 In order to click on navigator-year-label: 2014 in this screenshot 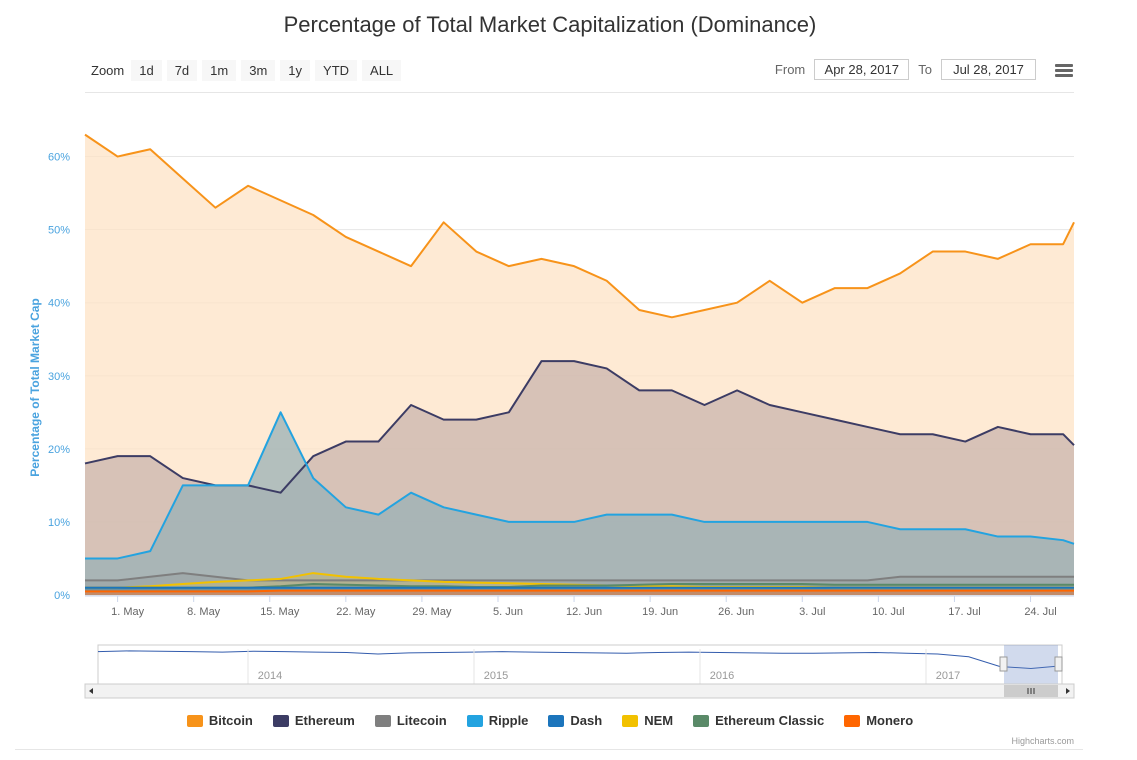, I will do `click(270, 676)`.